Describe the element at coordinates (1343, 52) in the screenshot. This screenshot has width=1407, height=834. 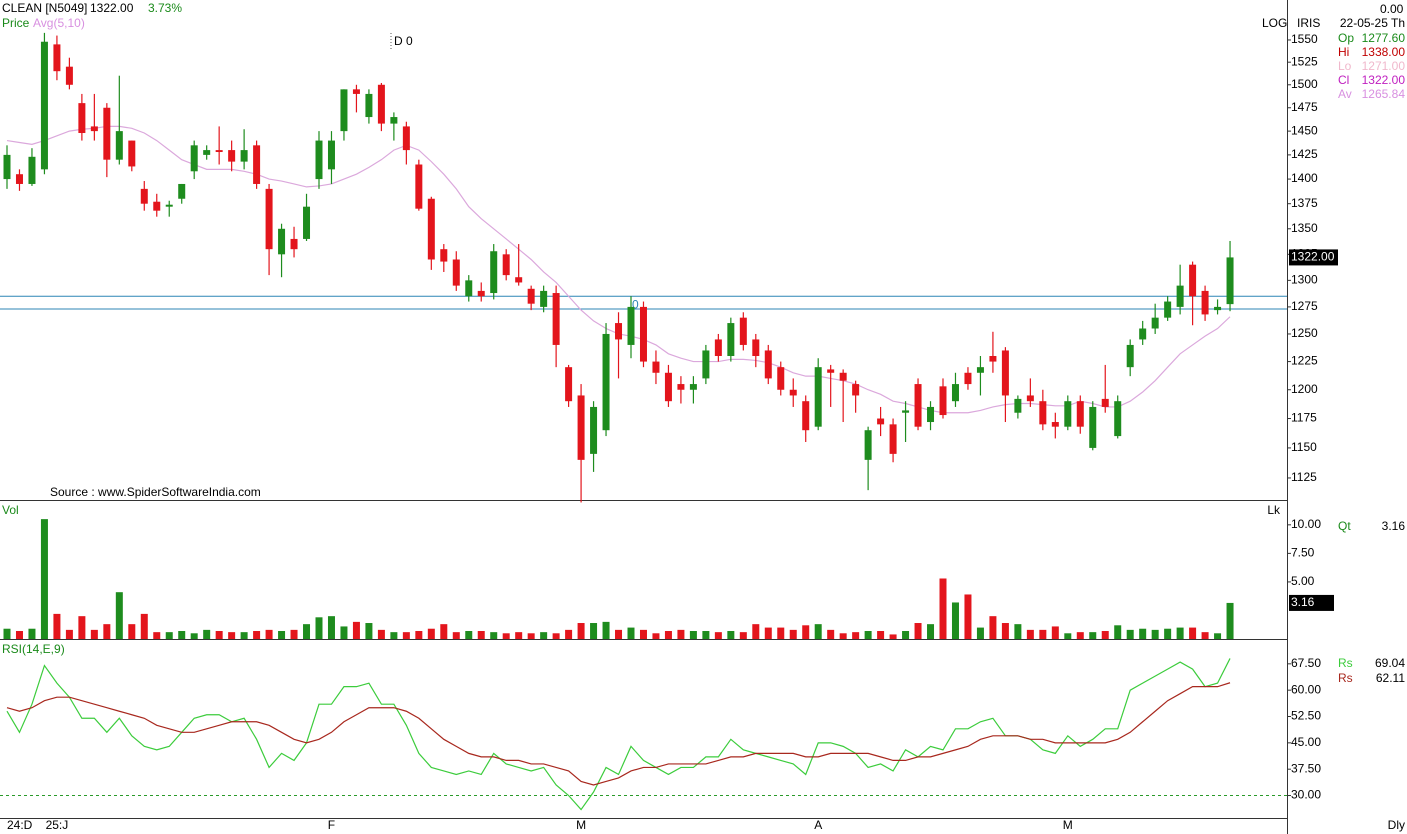
I see `info-label: Hi` at that location.